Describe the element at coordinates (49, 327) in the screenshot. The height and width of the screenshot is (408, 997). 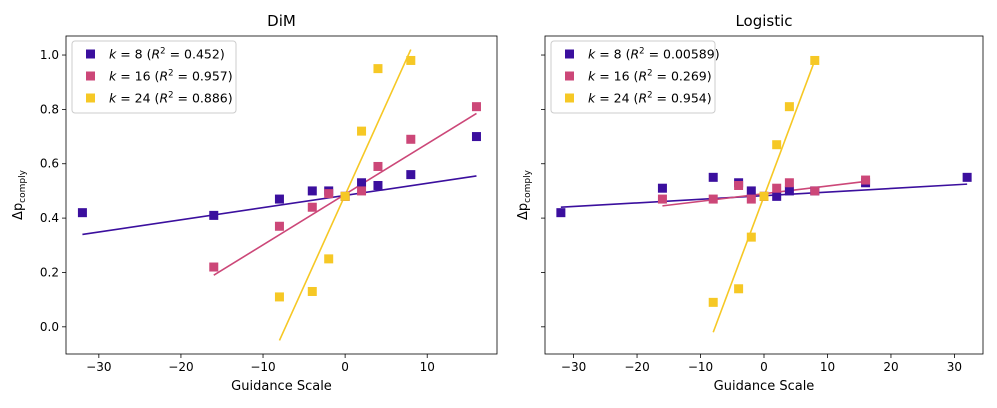
I see `y-tick-label: 0.0` at that location.